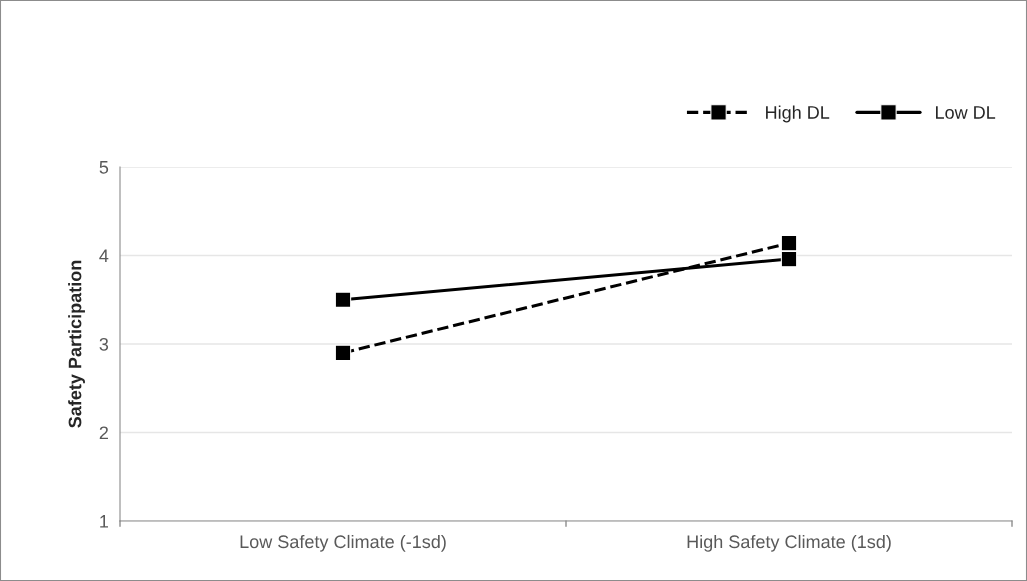  I want to click on y-axis-title: Safety Participation, so click(76, 344).